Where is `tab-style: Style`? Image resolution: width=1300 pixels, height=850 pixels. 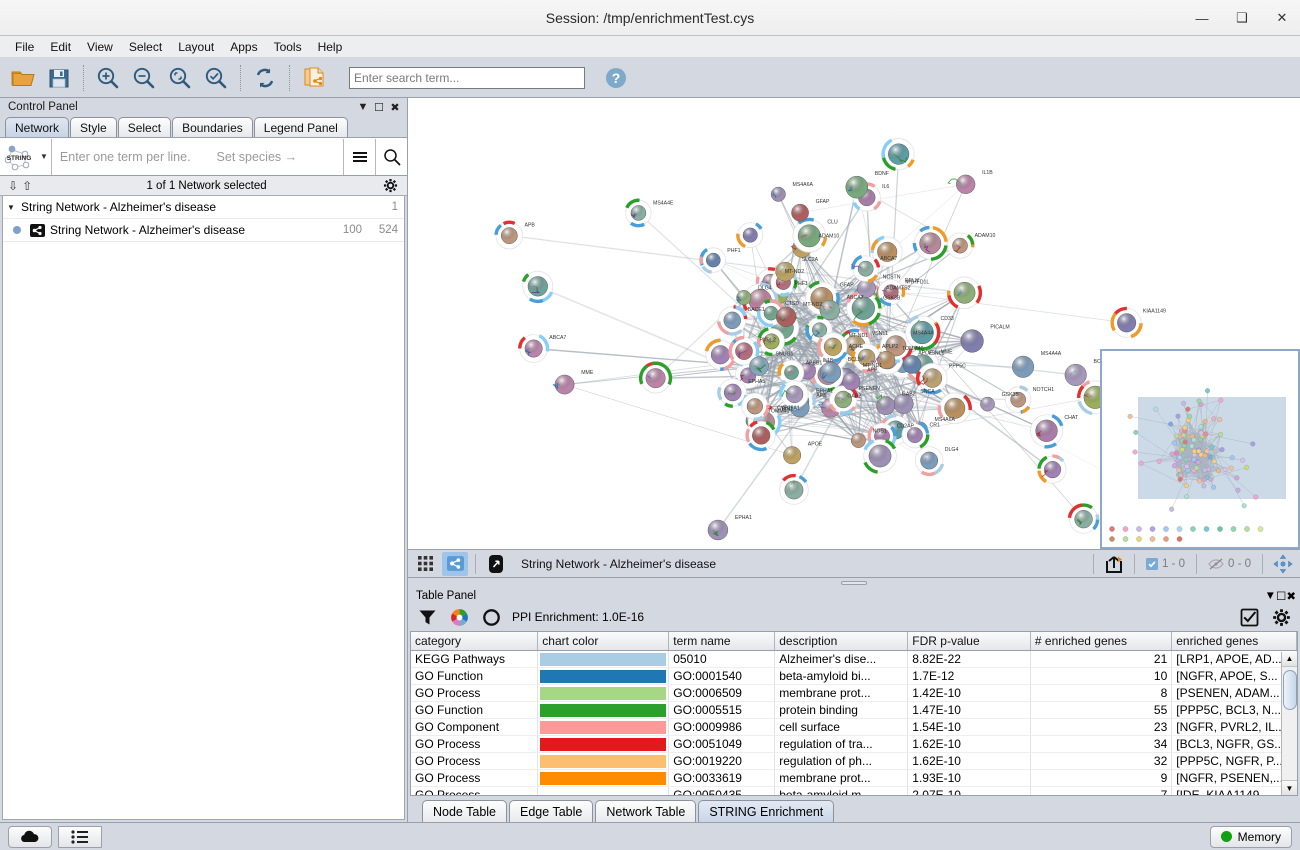 tab-style: Style is located at coordinates (93, 127).